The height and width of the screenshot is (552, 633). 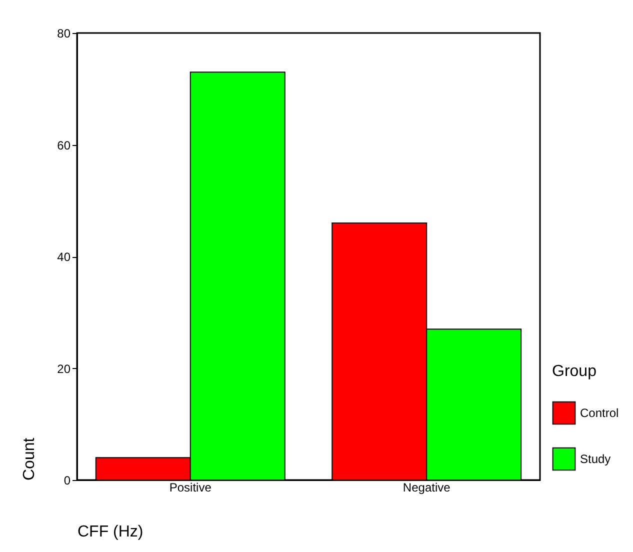 I want to click on y-tick-label: 40, so click(x=64, y=257).